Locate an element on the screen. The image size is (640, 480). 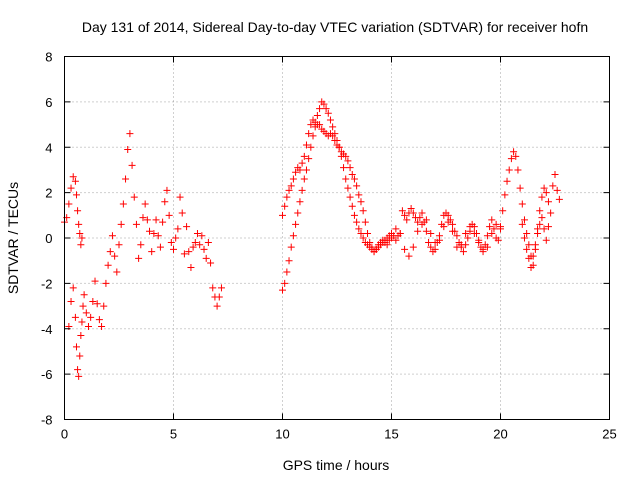
y-tick-label: 6 is located at coordinates (48, 102).